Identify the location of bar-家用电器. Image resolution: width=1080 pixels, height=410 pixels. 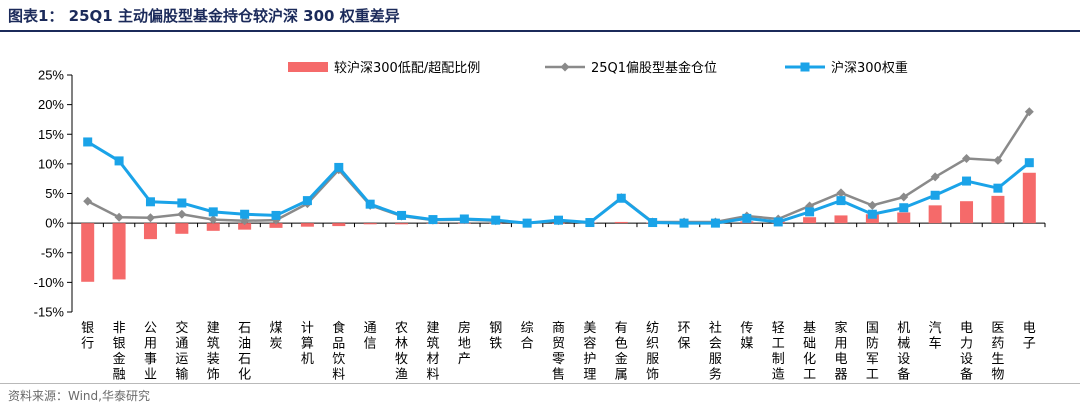
(841, 219).